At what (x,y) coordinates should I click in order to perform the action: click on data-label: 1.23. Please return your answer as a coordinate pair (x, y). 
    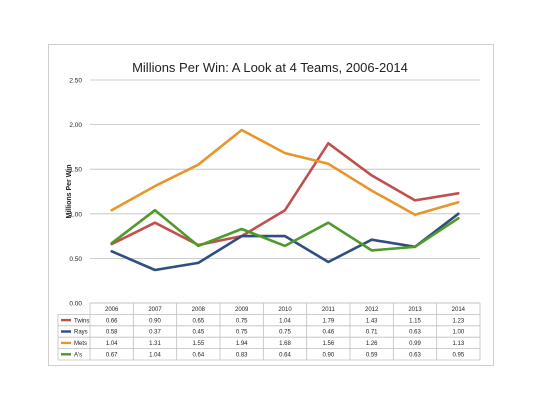
    Looking at the image, I should click on (458, 321).